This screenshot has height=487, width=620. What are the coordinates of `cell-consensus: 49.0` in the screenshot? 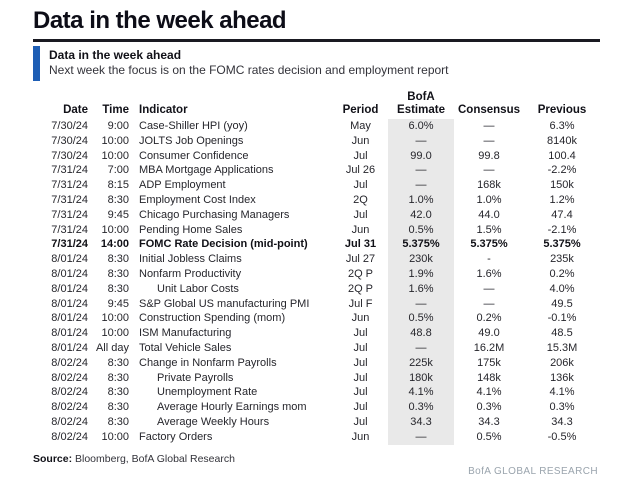 It's located at (489, 333).